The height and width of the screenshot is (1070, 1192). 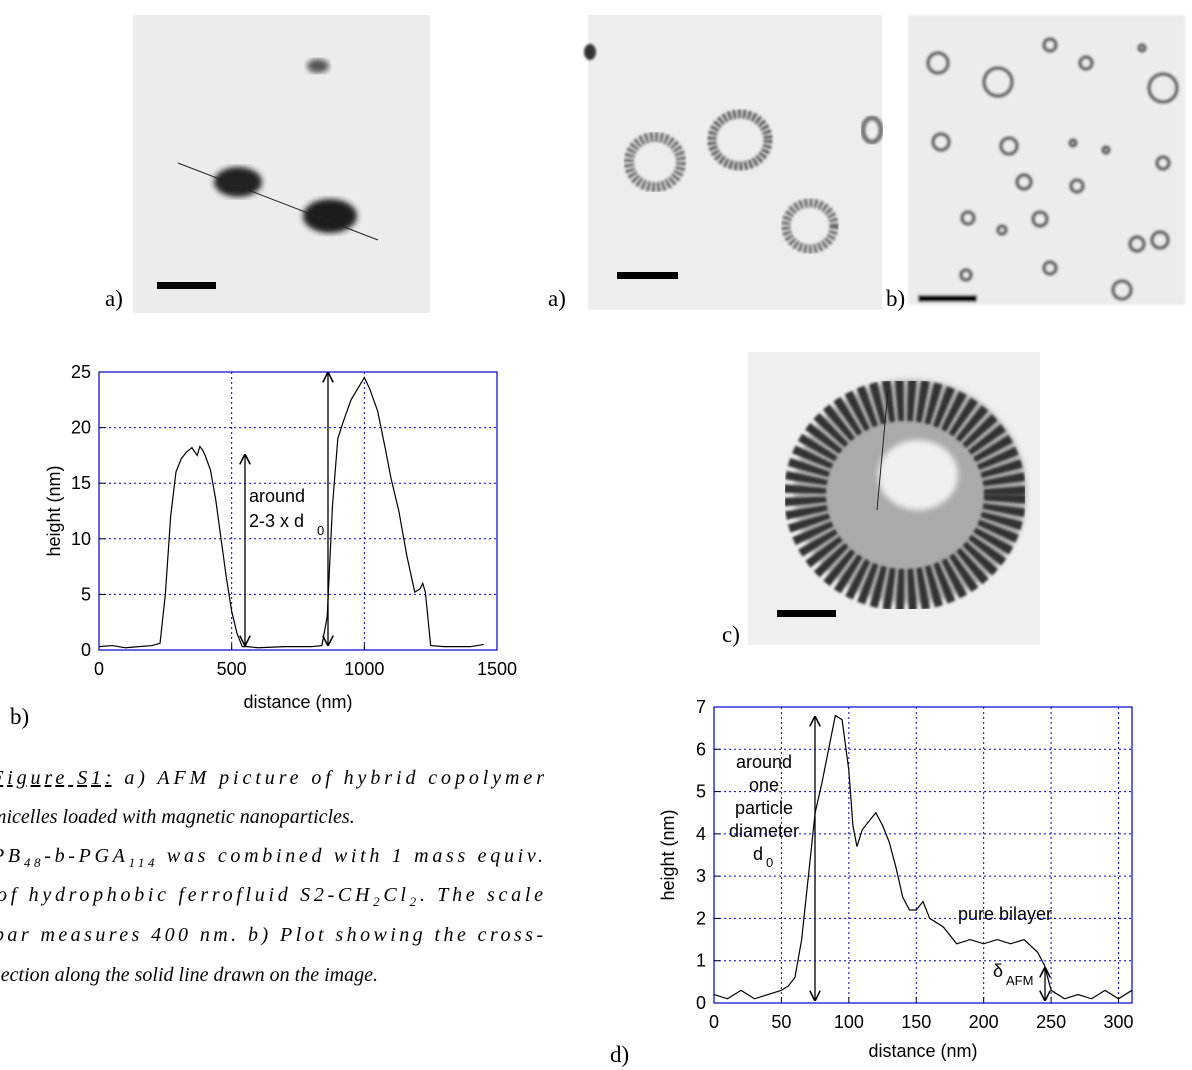 What do you see at coordinates (764, 808) in the screenshot?
I see `annotation: particle` at bounding box center [764, 808].